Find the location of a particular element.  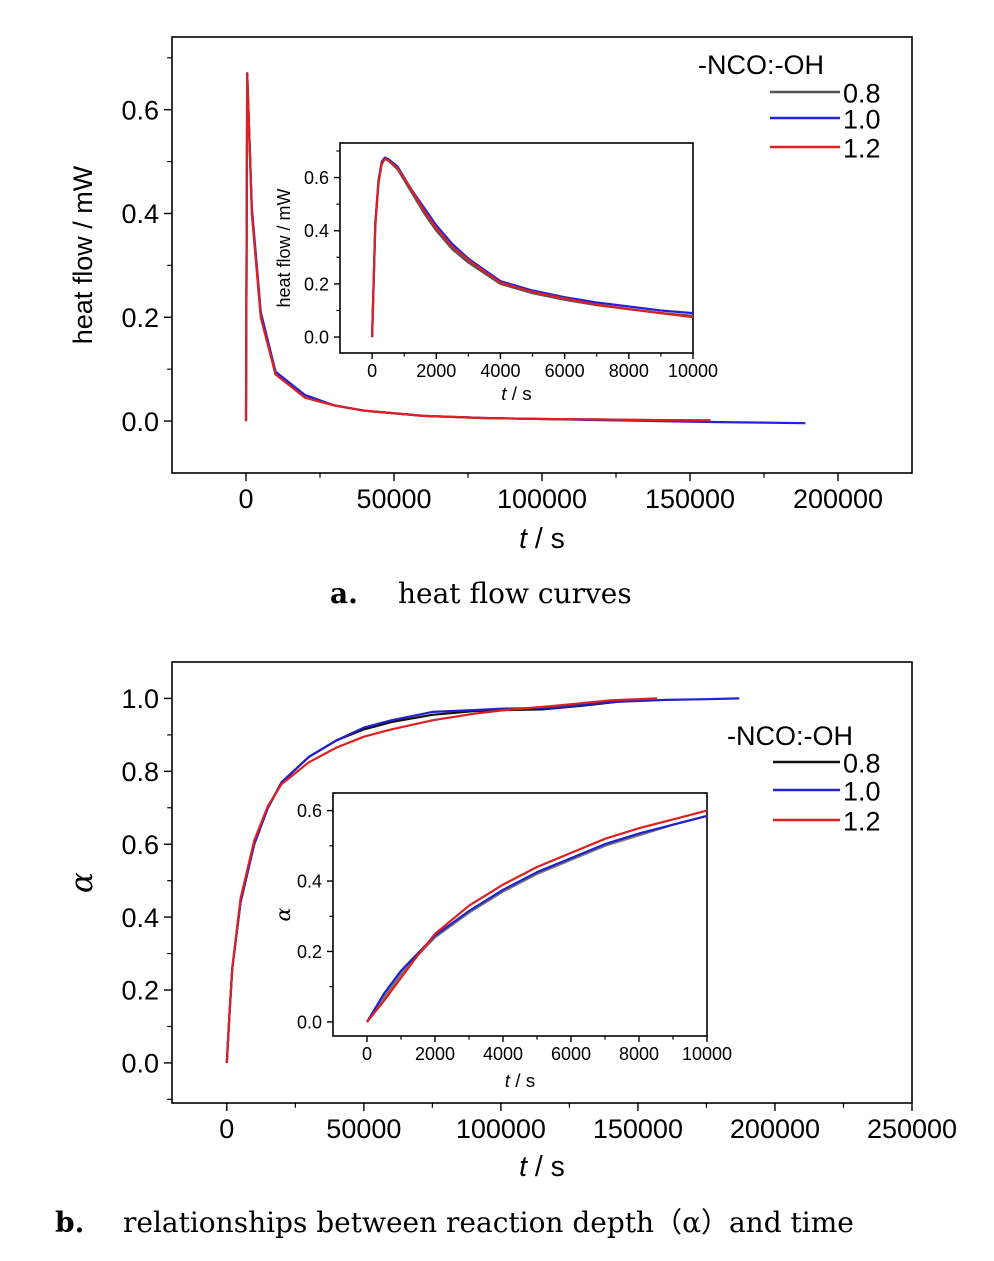

chart-a-legend-label: 1.0 is located at coordinates (862, 119).